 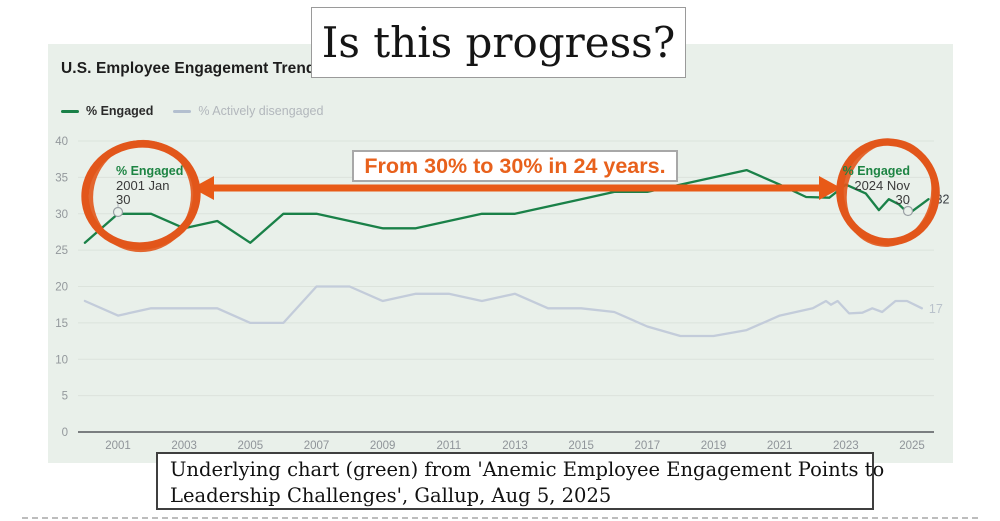 What do you see at coordinates (581, 446) in the screenshot?
I see `x-tick-label: 2015` at bounding box center [581, 446].